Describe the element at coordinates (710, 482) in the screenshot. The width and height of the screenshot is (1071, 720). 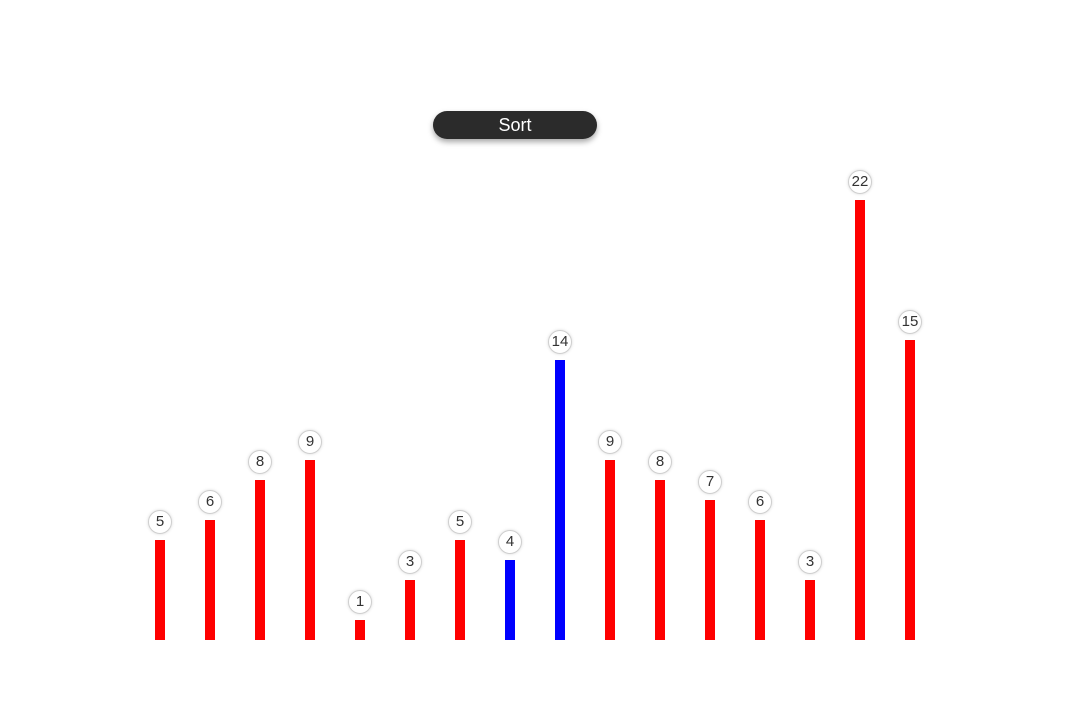
I see `bar-value-label: 7` at that location.